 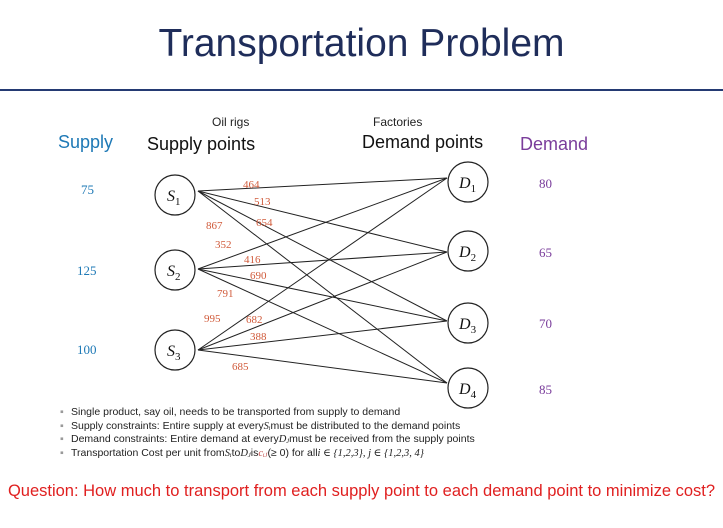 What do you see at coordinates (467, 391) in the screenshot?
I see `d4-label: D4` at bounding box center [467, 391].